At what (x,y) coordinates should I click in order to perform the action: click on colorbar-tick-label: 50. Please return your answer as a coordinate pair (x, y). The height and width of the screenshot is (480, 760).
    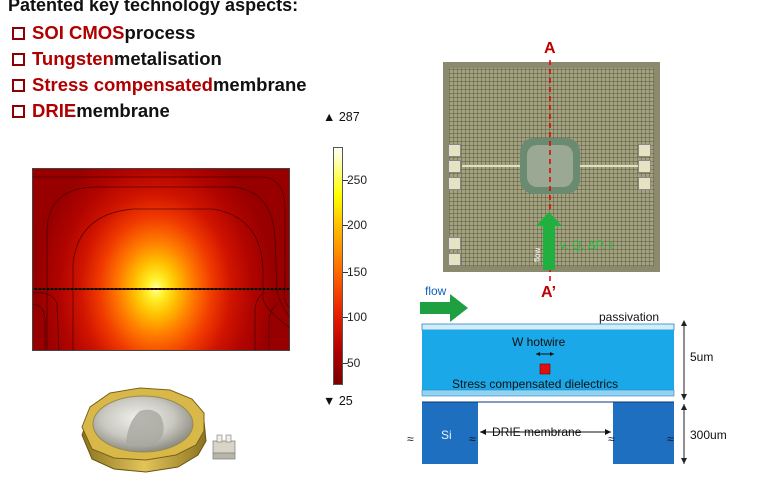
    Looking at the image, I should click on (354, 363).